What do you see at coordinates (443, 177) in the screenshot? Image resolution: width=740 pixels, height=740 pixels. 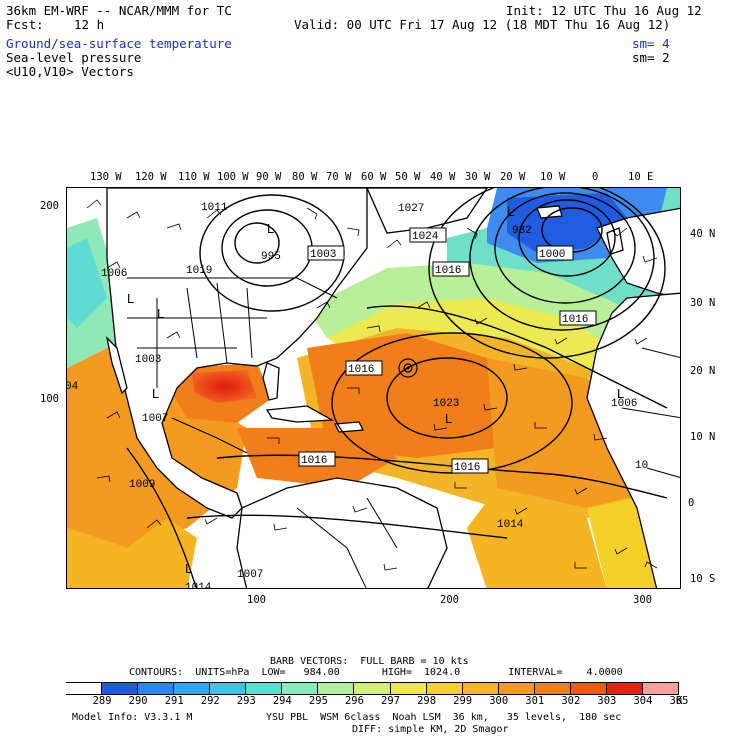 I see `lon-label: 40 W` at bounding box center [443, 177].